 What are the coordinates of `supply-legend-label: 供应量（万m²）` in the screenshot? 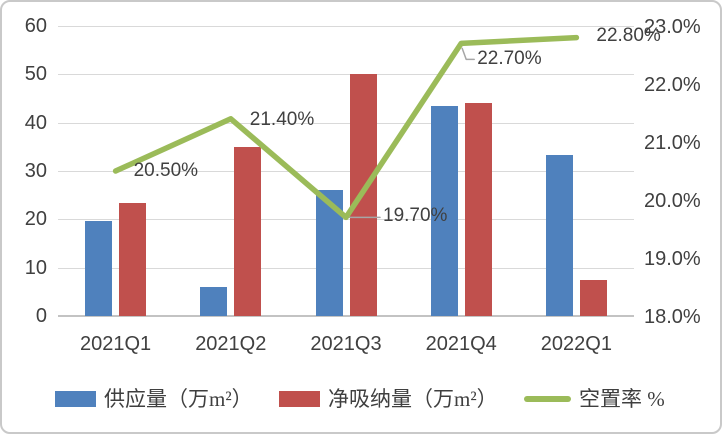 It's located at (178, 399).